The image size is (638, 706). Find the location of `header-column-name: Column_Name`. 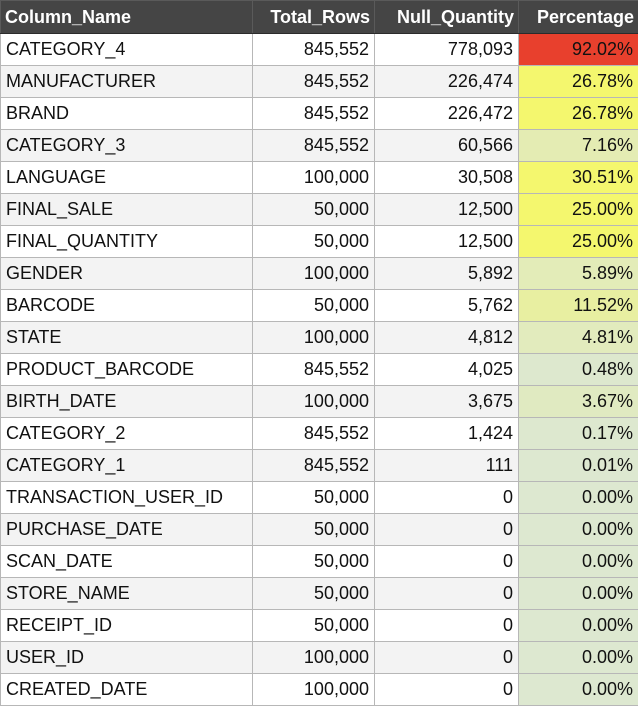

header-column-name: Column_Name is located at coordinates (127, 17).